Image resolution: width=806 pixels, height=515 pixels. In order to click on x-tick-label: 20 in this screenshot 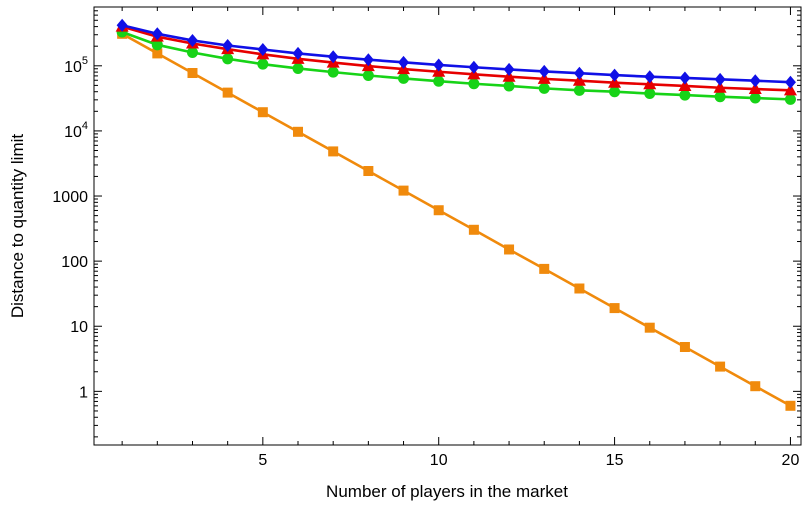, I will do `click(791, 460)`.